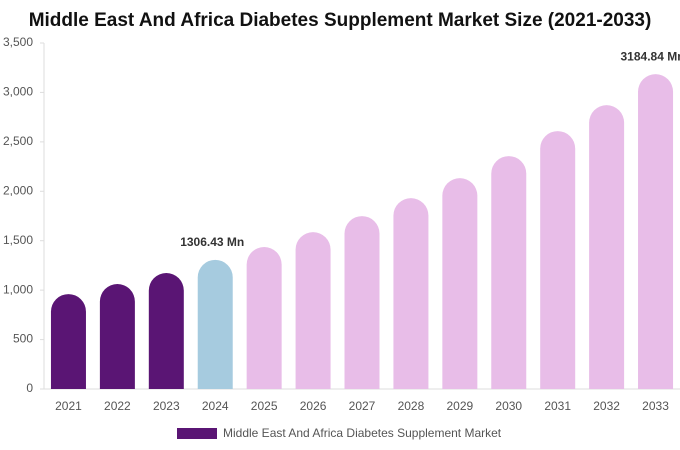 This screenshot has height=450, width=680. I want to click on x-tick-label: 2031, so click(557, 406).